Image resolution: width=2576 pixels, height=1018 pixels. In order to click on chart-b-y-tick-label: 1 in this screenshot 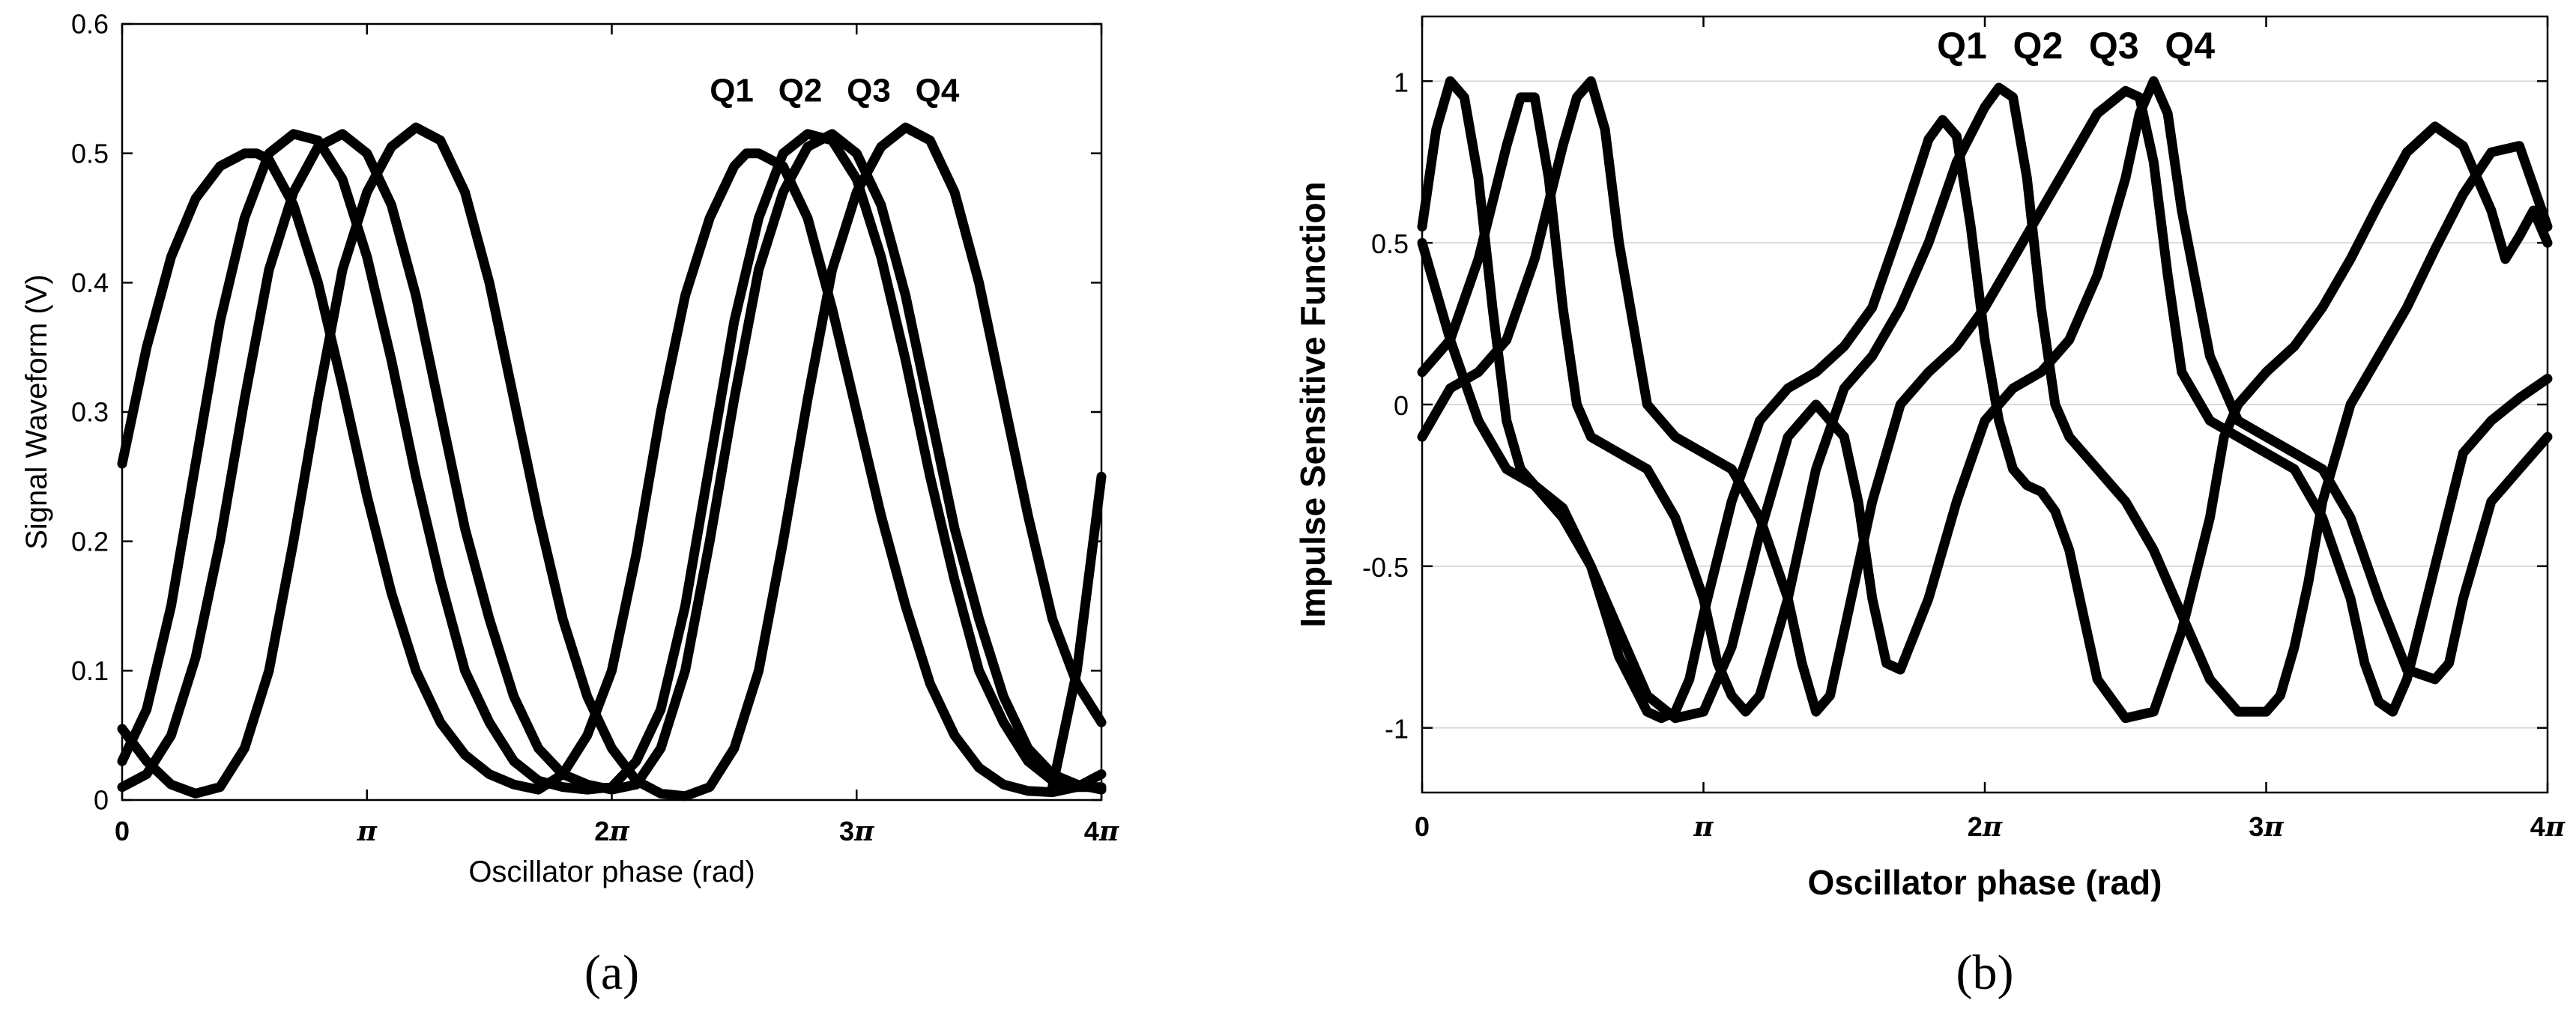, I will do `click(1401, 82)`.